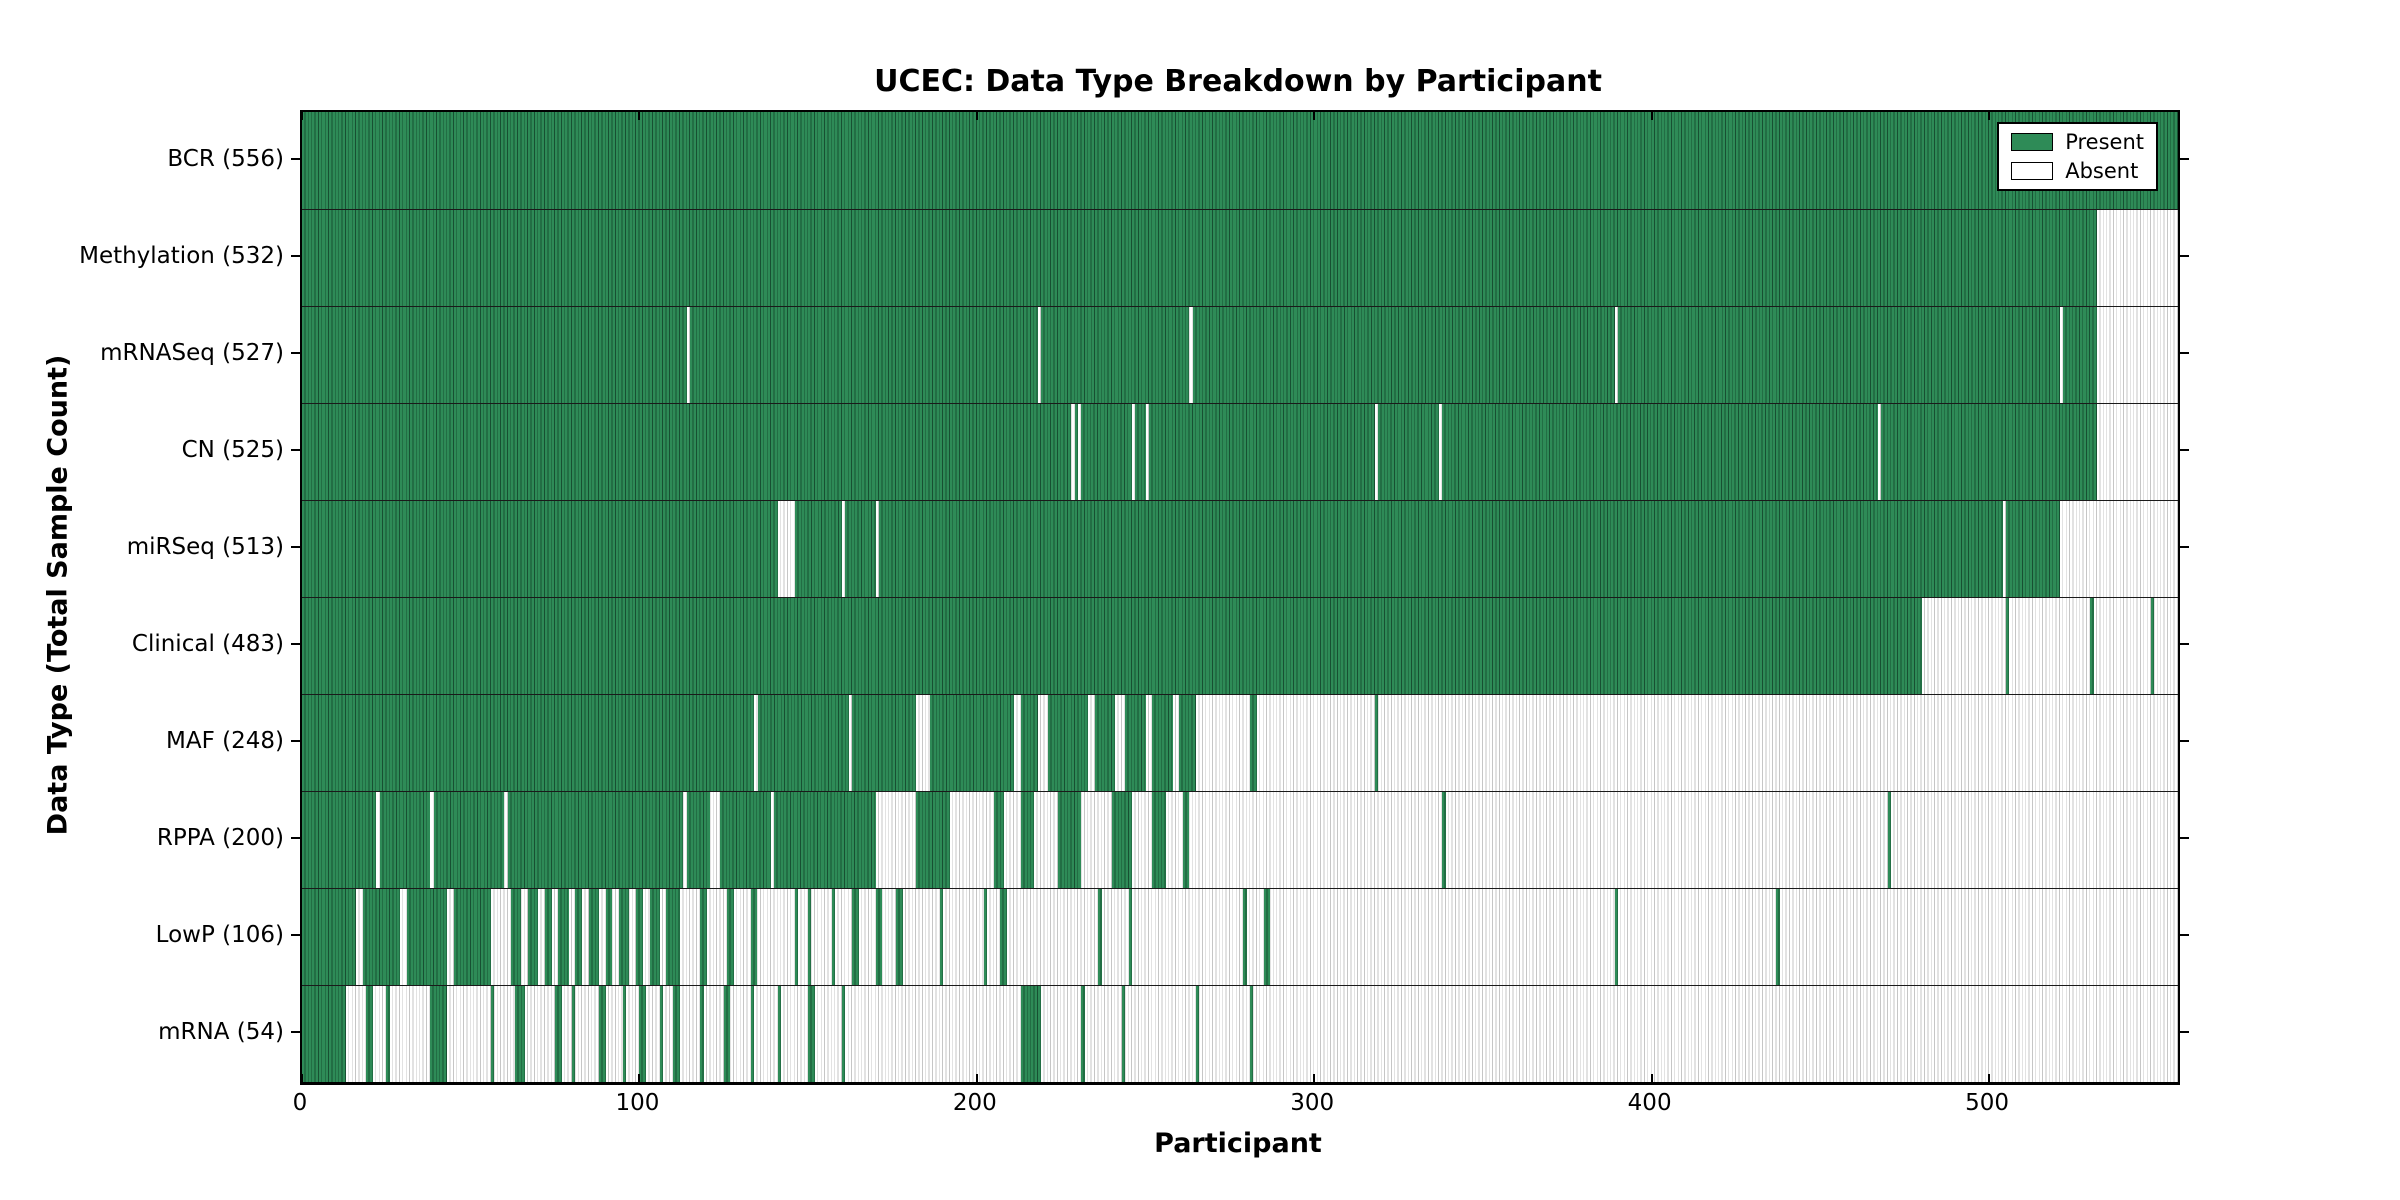 Image resolution: width=2400 pixels, height=1200 pixels. I want to click on chart-title: UCEC: Data Type Breakdown by Participant, so click(1238, 81).